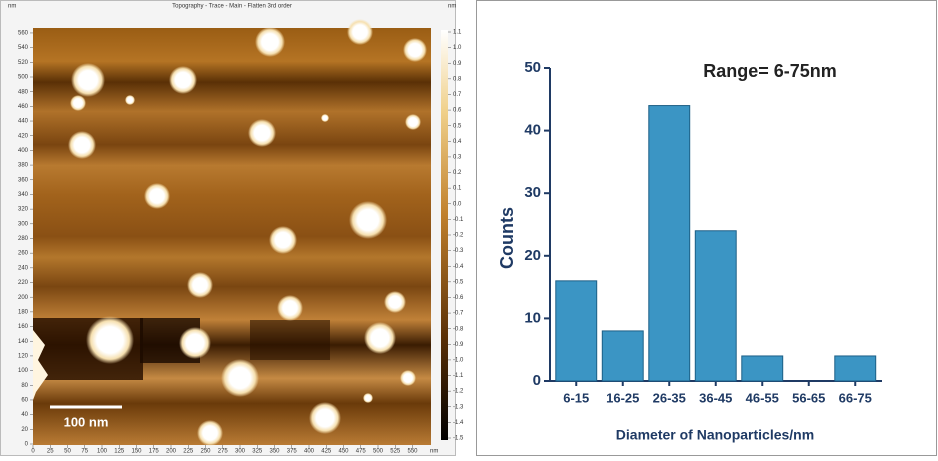 Image resolution: width=938 pixels, height=461 pixels. I want to click on colorbar-tick-label: -1.1, so click(458, 376).